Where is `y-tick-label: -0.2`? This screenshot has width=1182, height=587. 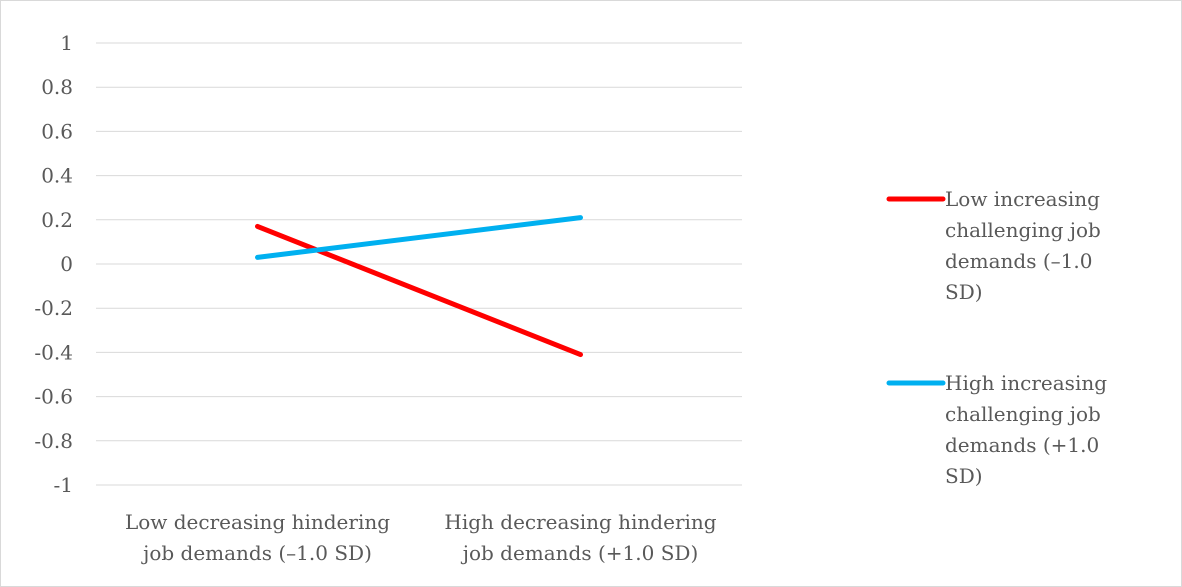
y-tick-label: -0.2 is located at coordinates (53, 308).